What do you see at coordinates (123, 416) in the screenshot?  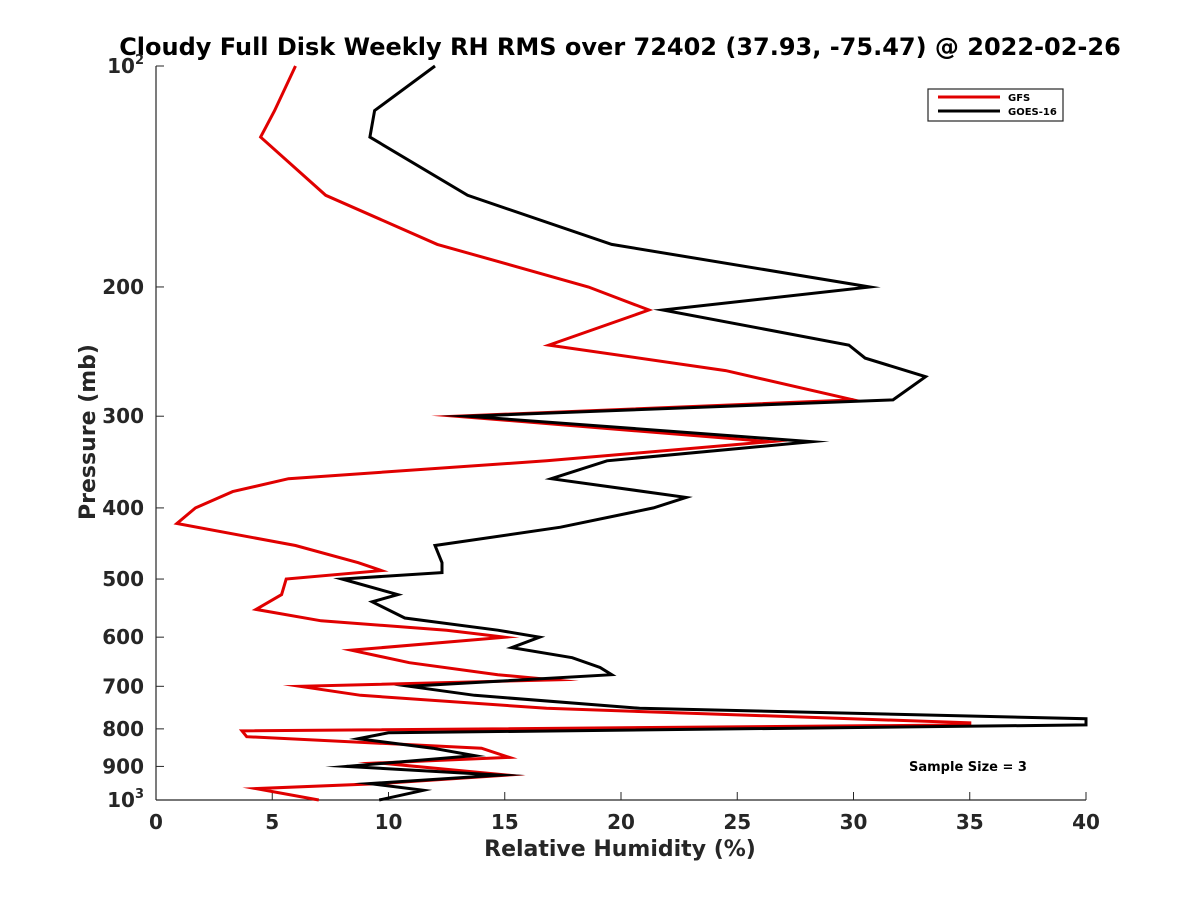 I see `y-tick-label: 300` at bounding box center [123, 416].